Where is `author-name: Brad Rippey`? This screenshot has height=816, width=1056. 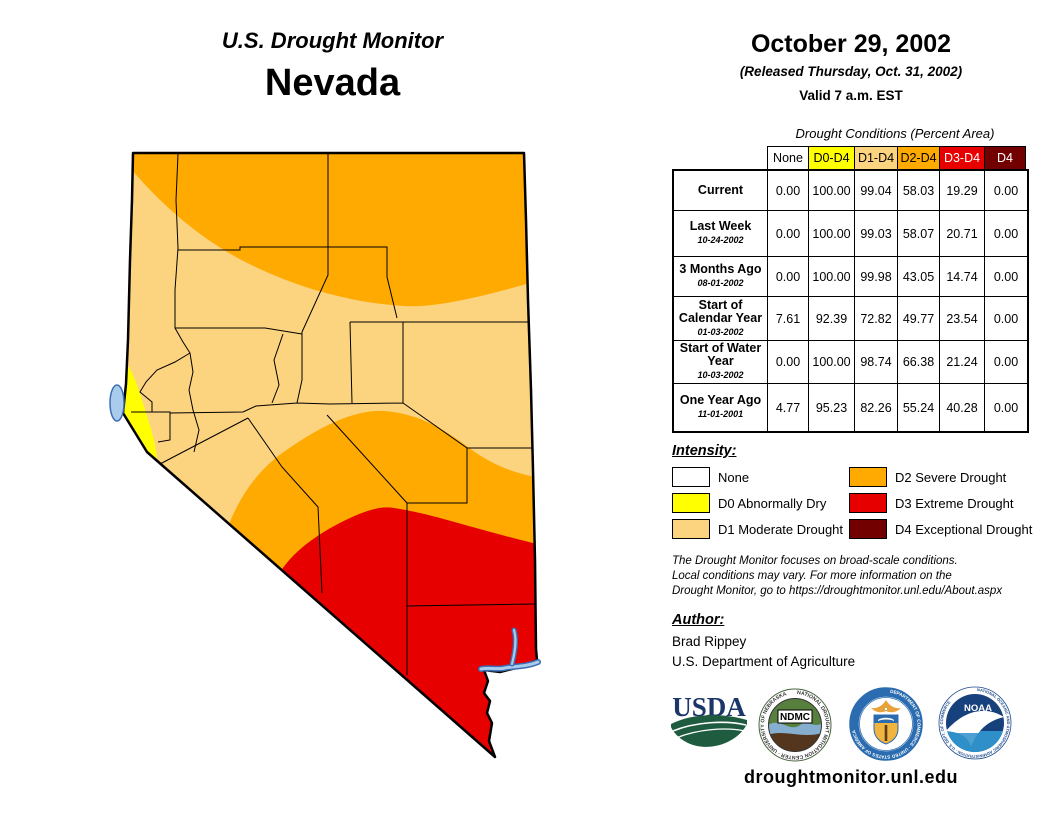
author-name: Brad Rippey is located at coordinates (709, 641).